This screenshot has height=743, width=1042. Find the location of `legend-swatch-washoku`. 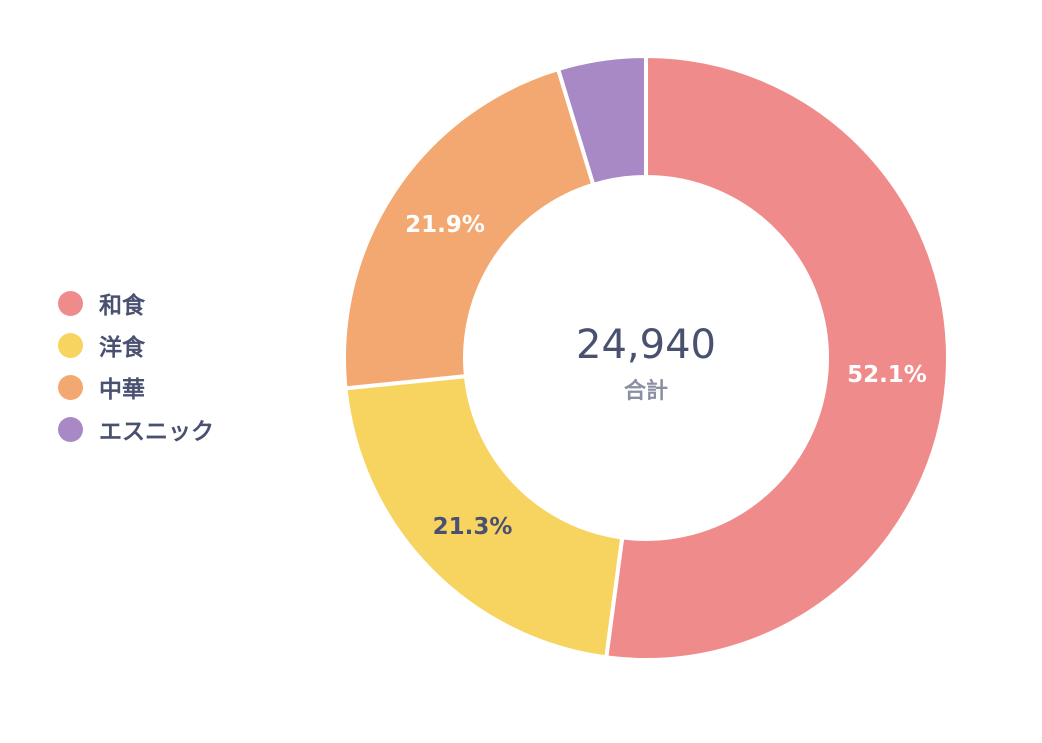

legend-swatch-washoku is located at coordinates (70, 303).